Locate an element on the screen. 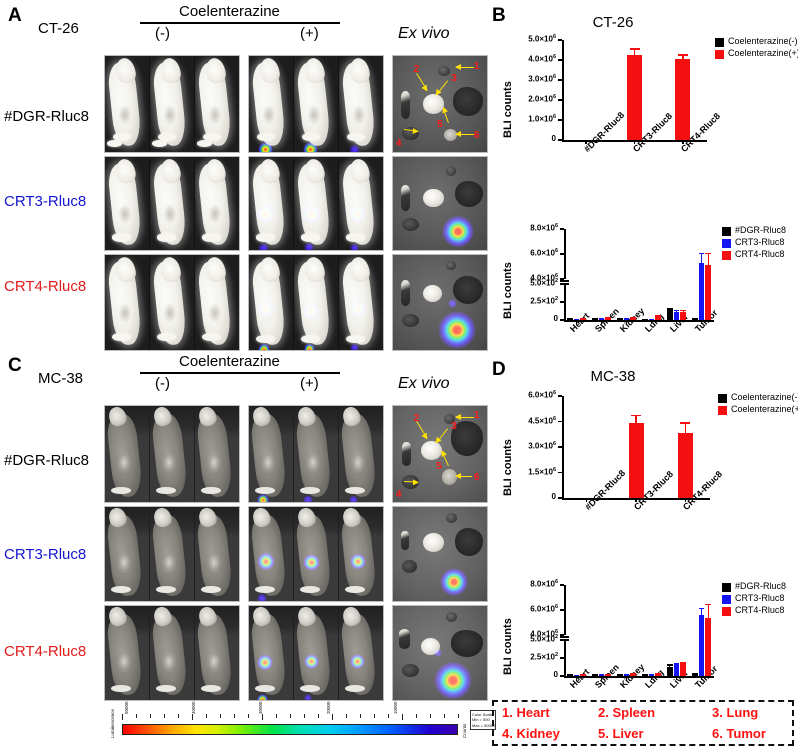  panel-c-exvivo-crt4 is located at coordinates (440, 653).